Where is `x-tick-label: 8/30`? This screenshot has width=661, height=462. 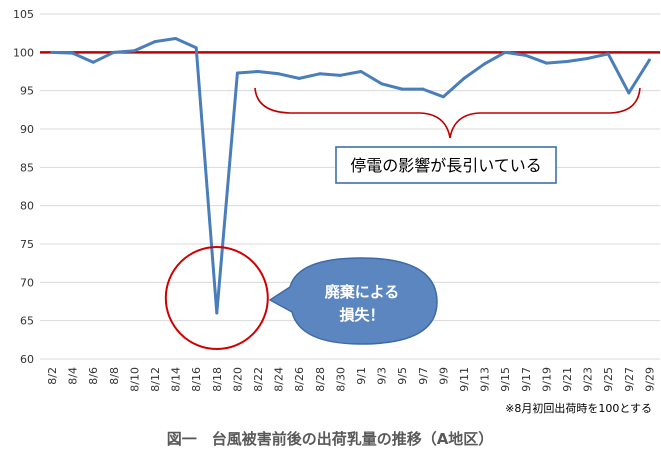
x-tick-label: 8/30 is located at coordinates (340, 379).